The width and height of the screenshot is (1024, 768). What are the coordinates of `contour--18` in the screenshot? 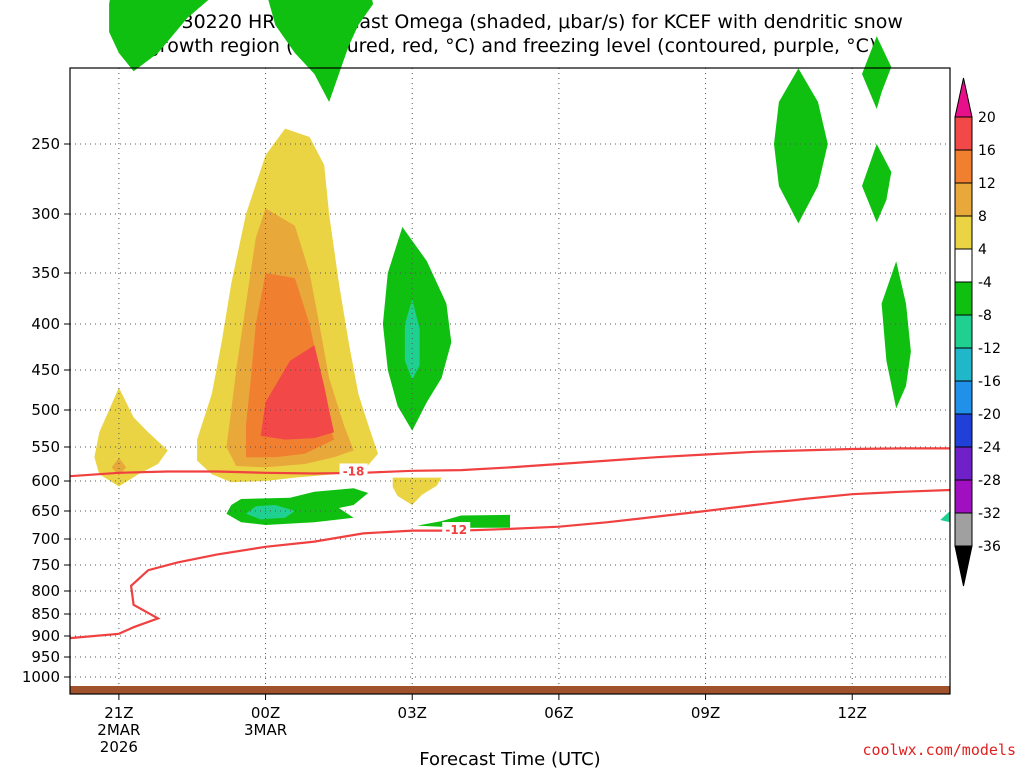 It's located at (509, 462).